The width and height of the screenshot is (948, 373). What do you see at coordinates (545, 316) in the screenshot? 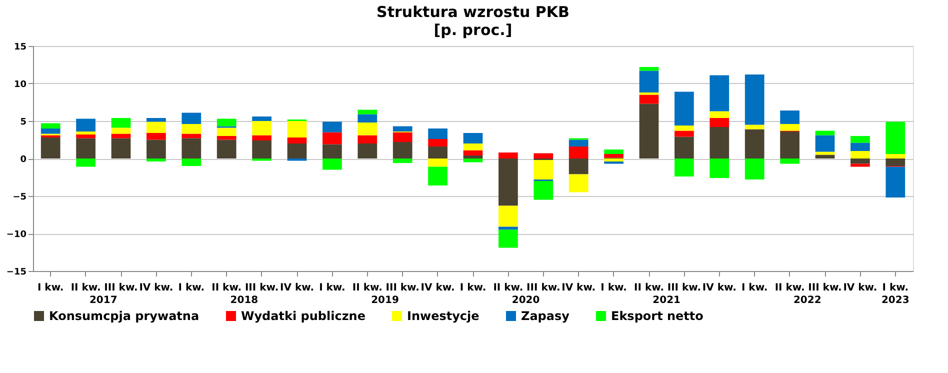
I see `legend-label: Zapasy` at bounding box center [545, 316].